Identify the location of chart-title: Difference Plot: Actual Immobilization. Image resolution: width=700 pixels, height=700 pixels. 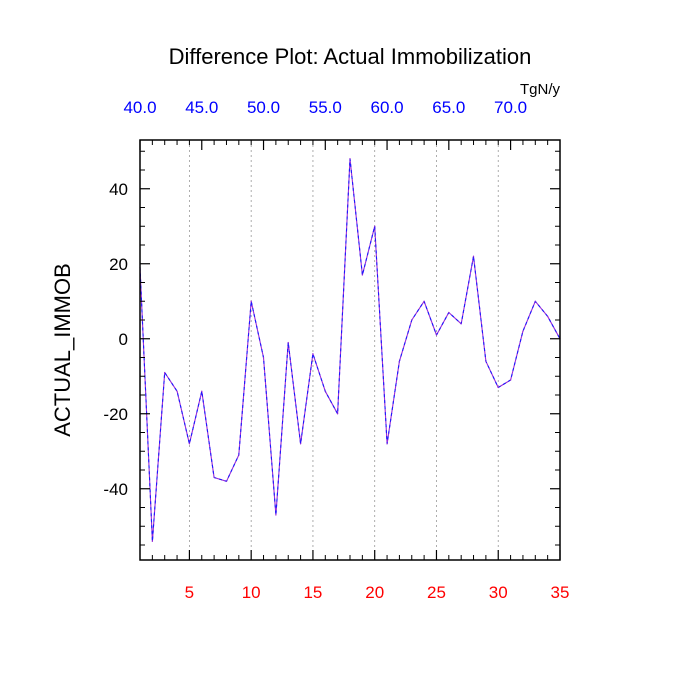
(350, 56).